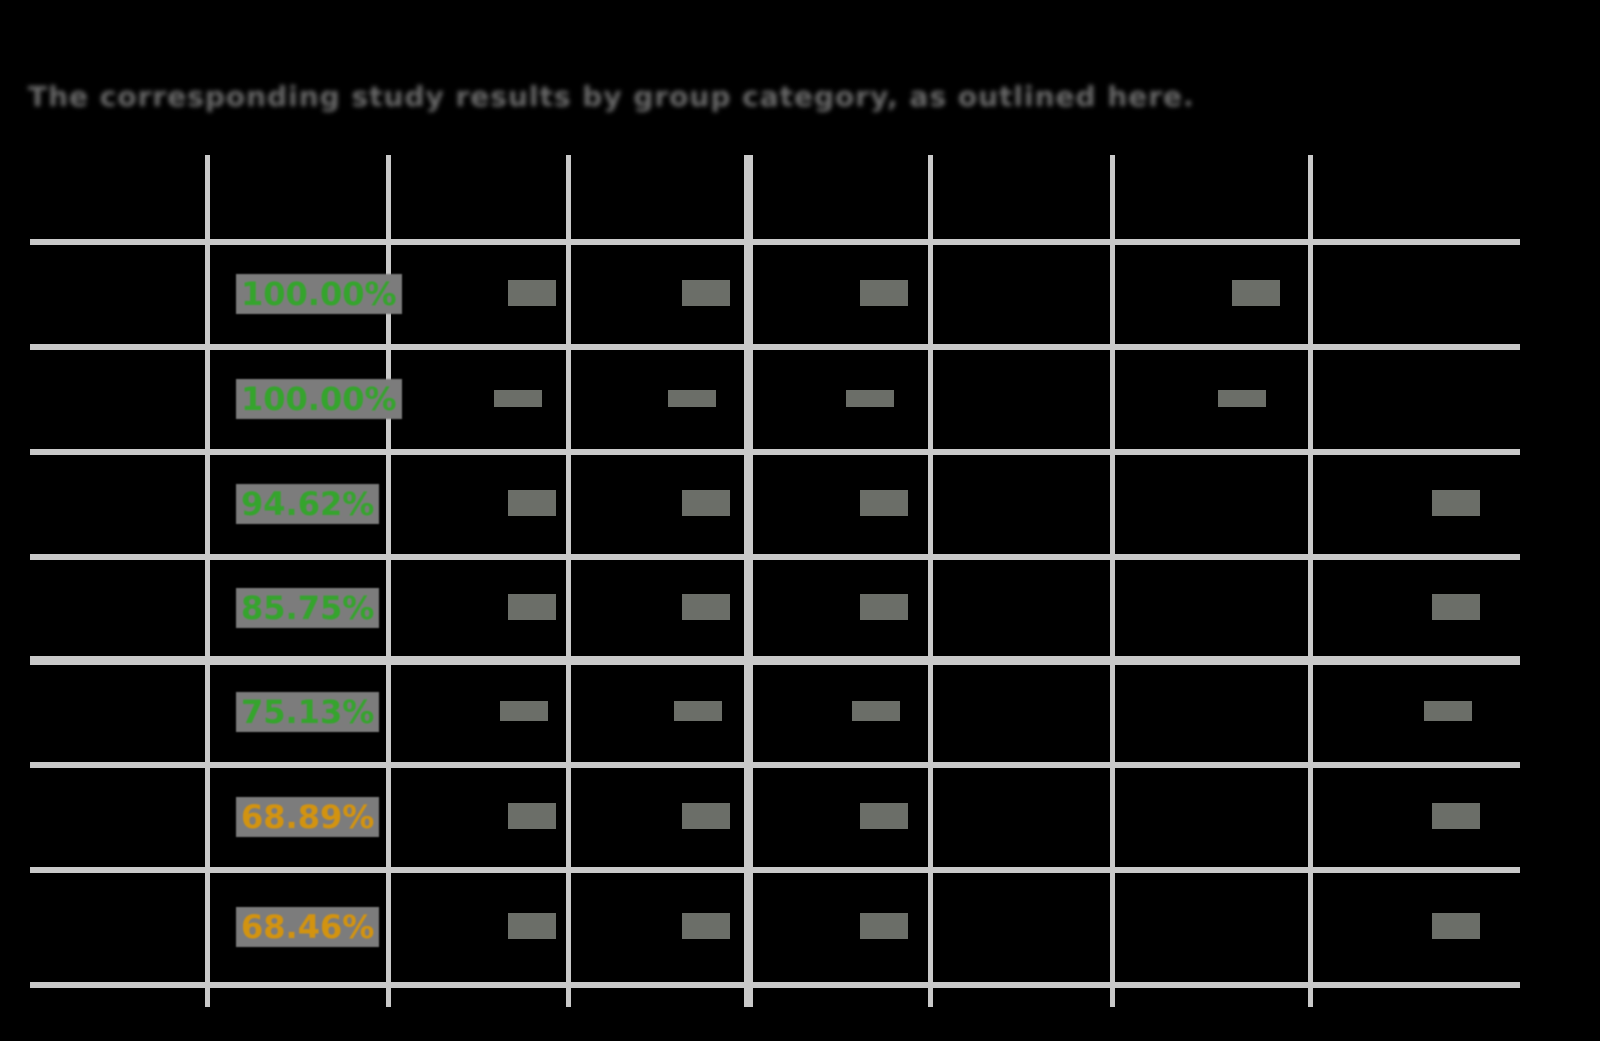  I want to click on percentage-value: 75.13%, so click(308, 712).